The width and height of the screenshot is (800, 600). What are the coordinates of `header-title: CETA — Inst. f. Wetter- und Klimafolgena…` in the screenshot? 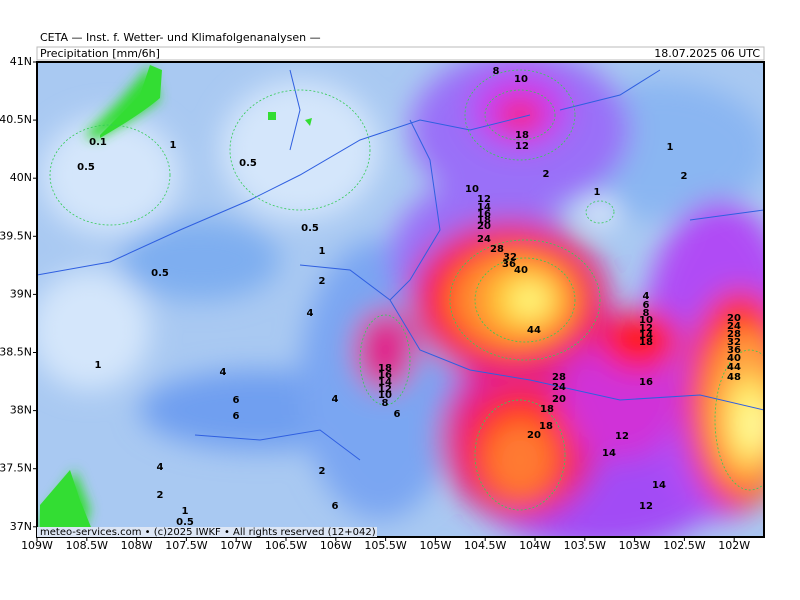 It's located at (180, 37).